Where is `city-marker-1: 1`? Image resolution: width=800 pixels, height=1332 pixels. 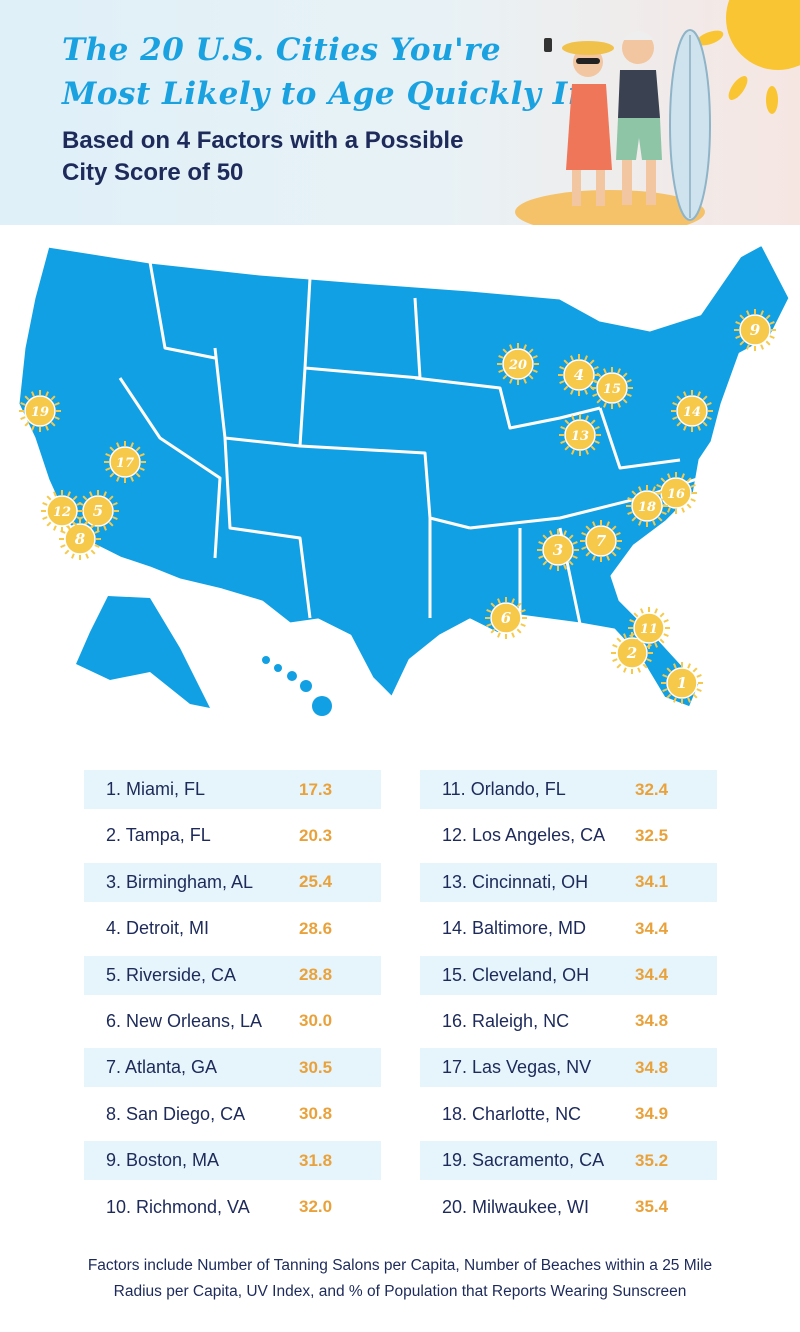
city-marker-1: 1 is located at coordinates (682, 683).